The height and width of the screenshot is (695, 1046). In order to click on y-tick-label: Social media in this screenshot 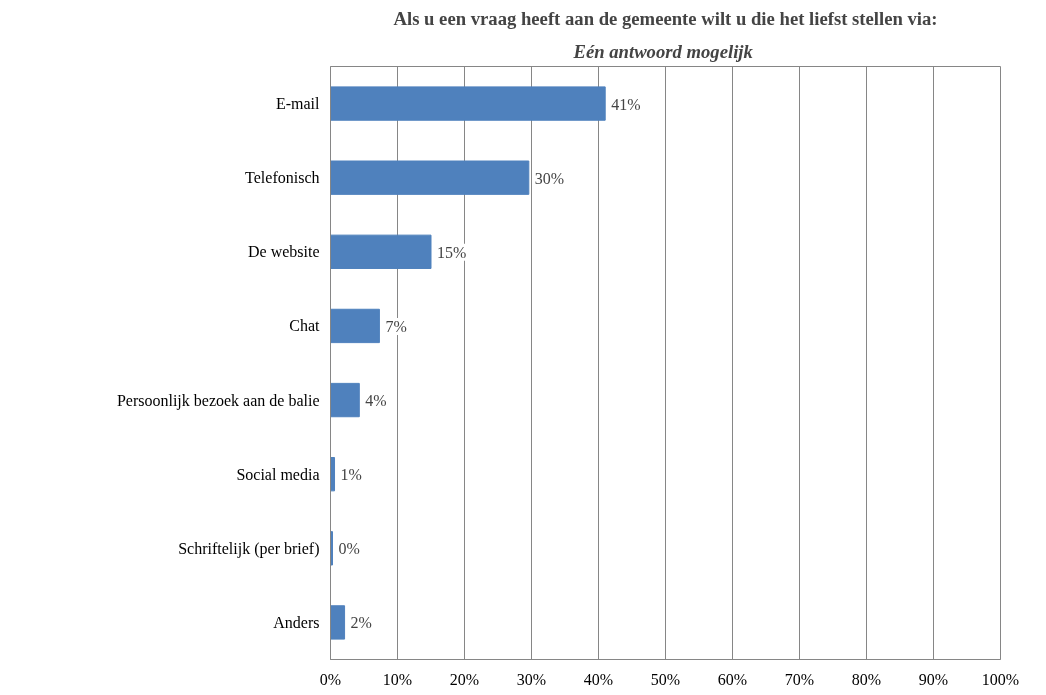, I will do `click(278, 474)`.